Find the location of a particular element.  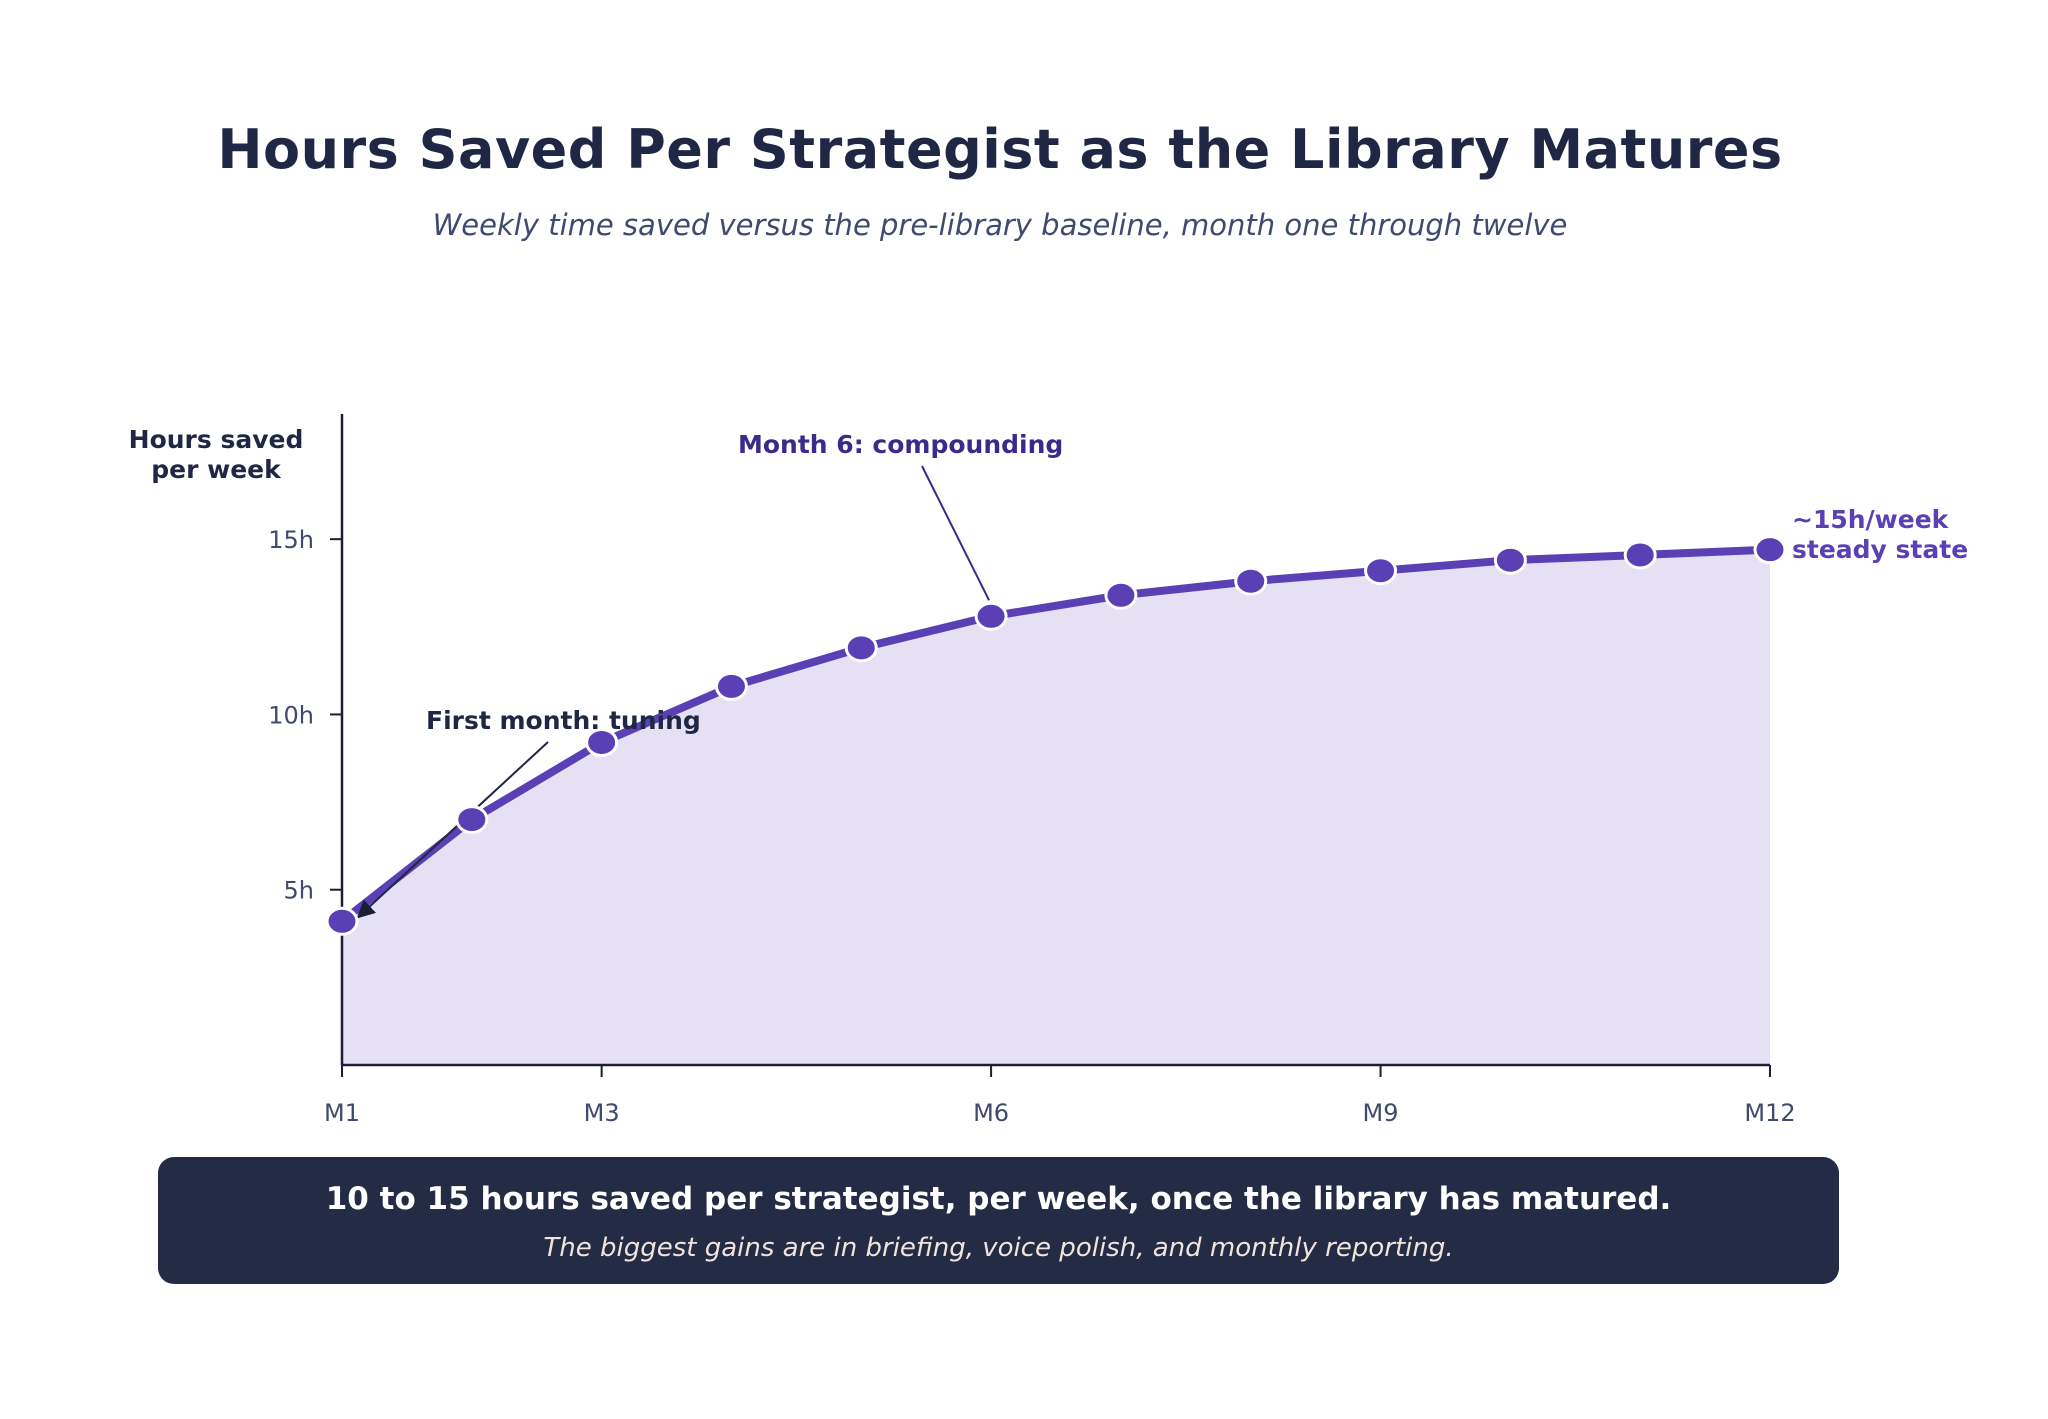

y-tick-label: 10h is located at coordinates (291, 715).